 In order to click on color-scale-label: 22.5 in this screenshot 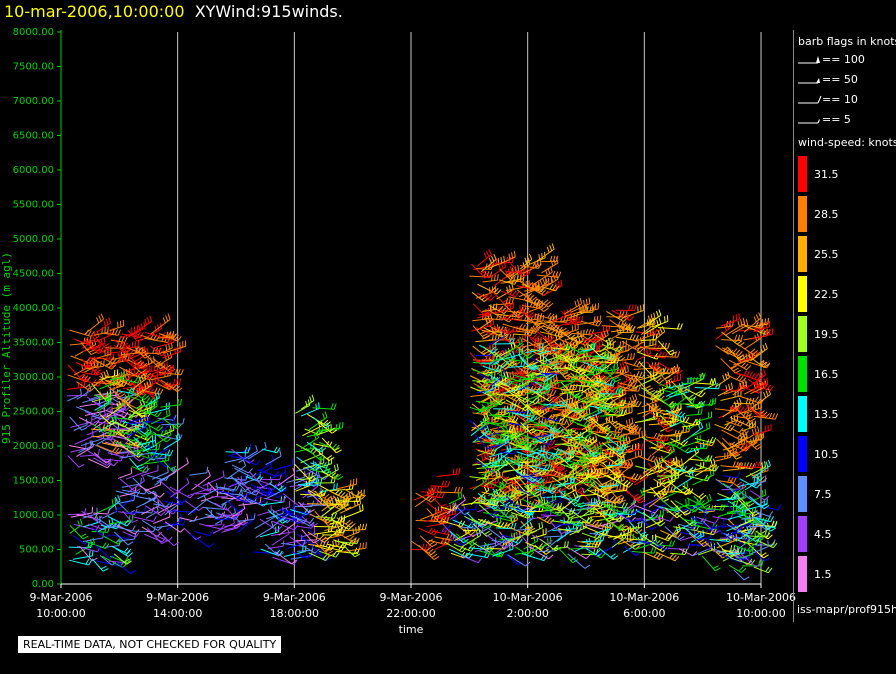, I will do `click(826, 294)`.